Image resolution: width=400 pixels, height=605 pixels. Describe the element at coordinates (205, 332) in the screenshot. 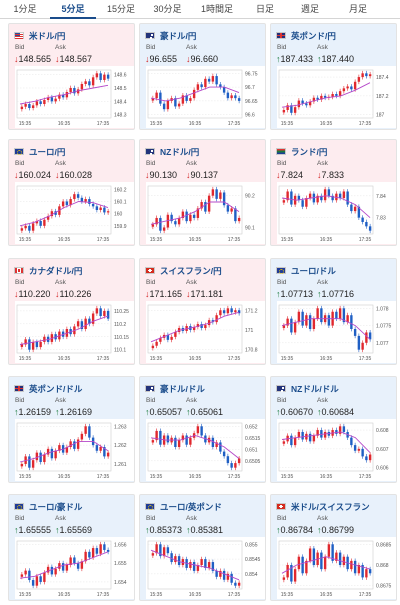

I see `mini-chart: 171.2 171 170.8 15:35 16:35 17:35` at that location.